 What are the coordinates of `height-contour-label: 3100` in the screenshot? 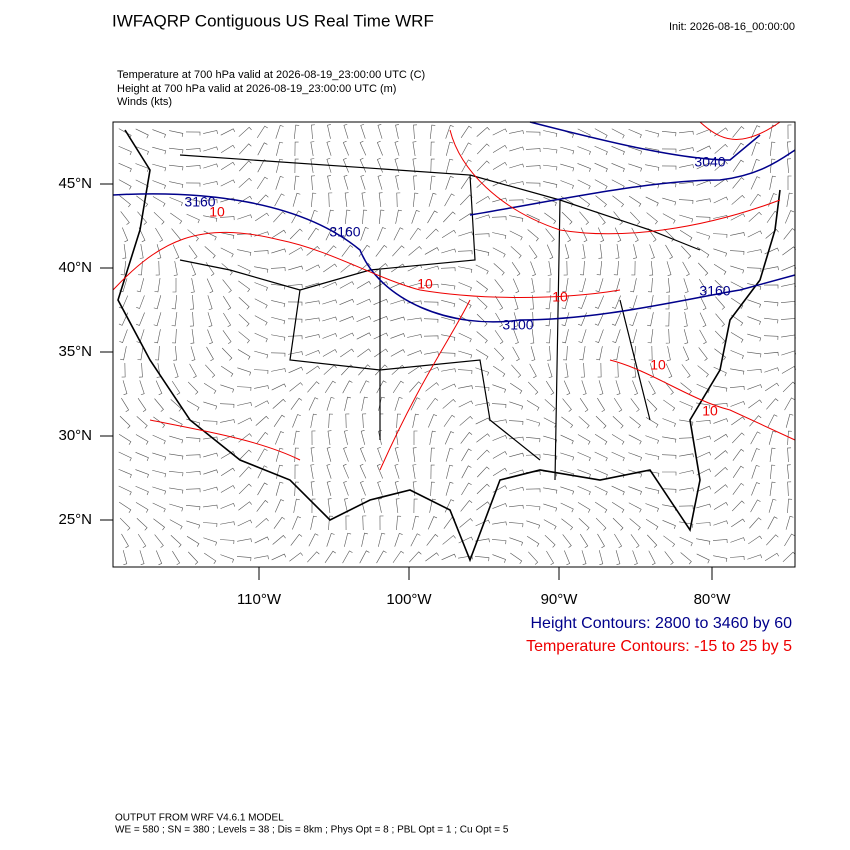 It's located at (517, 325).